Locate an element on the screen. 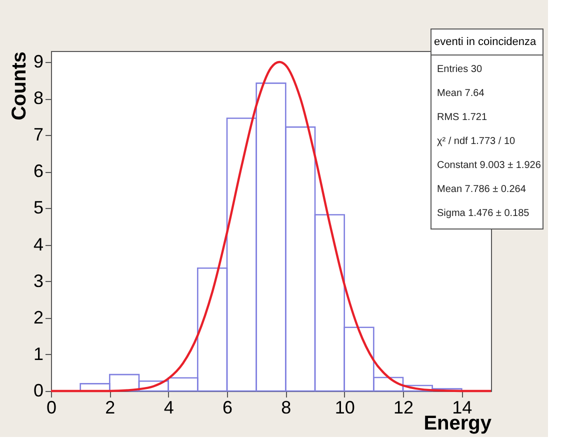 The image size is (584, 446). x-tick-label: 0 is located at coordinates (51, 408).